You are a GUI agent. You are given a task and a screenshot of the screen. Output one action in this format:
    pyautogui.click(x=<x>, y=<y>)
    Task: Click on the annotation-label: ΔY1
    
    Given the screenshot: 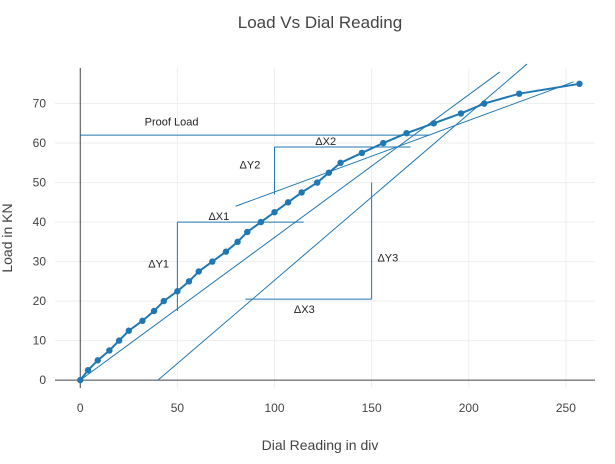 What is the action you would take?
    pyautogui.click(x=158, y=265)
    